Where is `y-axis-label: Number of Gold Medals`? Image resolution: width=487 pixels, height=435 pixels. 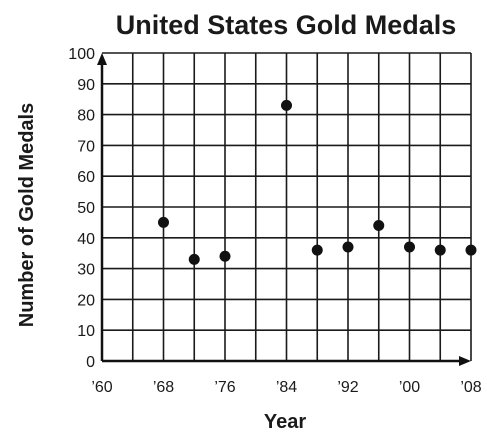 y-axis-label: Number of Gold Medals is located at coordinates (27, 215).